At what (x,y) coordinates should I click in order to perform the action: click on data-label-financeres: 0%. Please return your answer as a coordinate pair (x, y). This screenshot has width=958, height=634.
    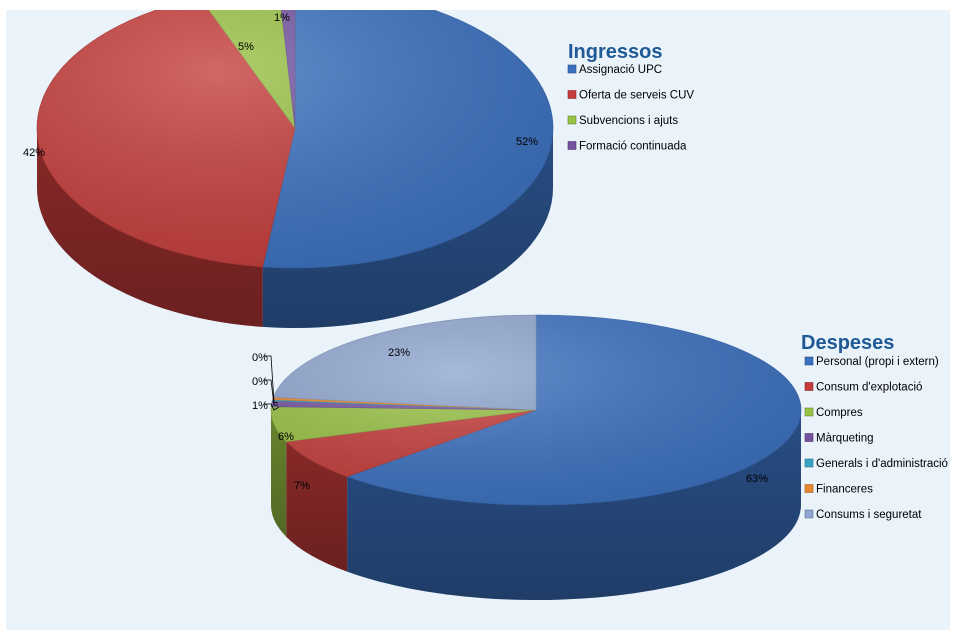
    Looking at the image, I should click on (260, 382).